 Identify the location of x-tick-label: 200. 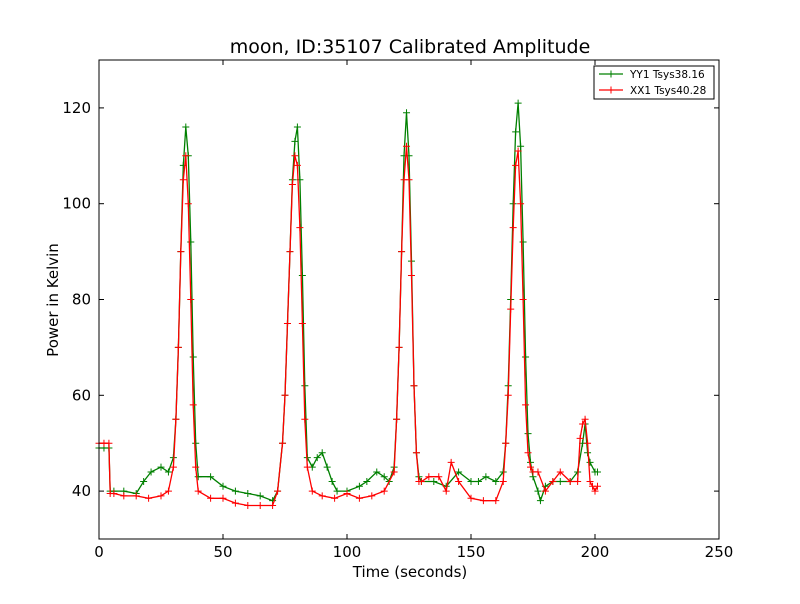
(595, 552).